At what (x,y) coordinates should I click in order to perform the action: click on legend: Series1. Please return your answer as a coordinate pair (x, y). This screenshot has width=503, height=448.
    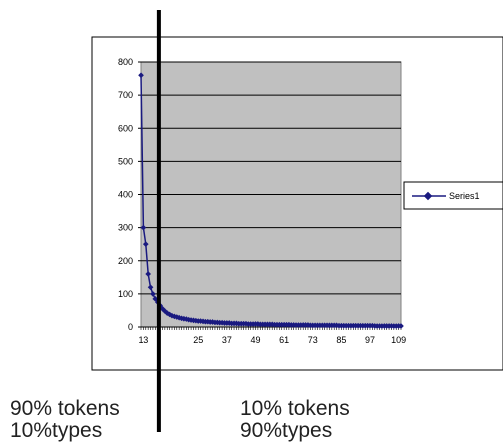
    Looking at the image, I should click on (453, 195).